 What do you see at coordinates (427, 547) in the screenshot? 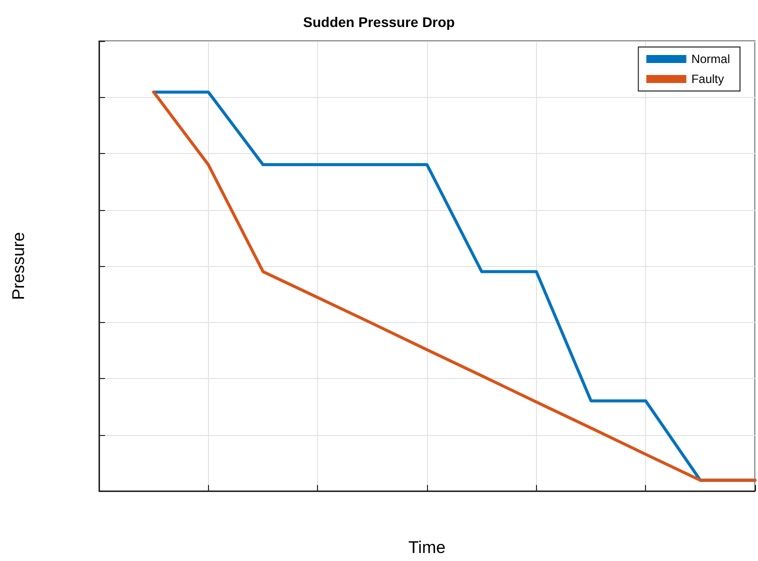
I see `x-axis-title: Time` at bounding box center [427, 547].